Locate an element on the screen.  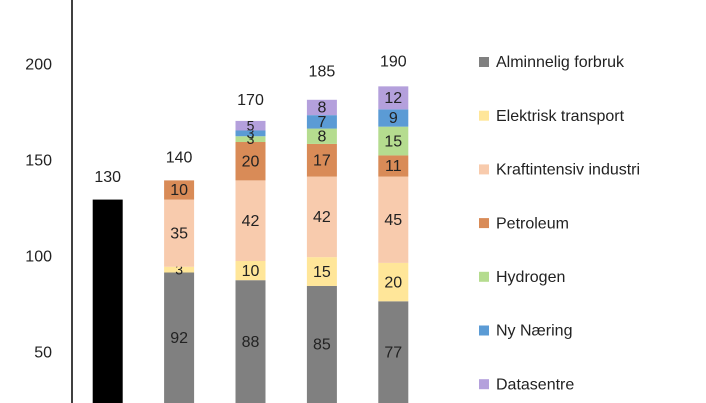
data-label: 85 is located at coordinates (322, 345).